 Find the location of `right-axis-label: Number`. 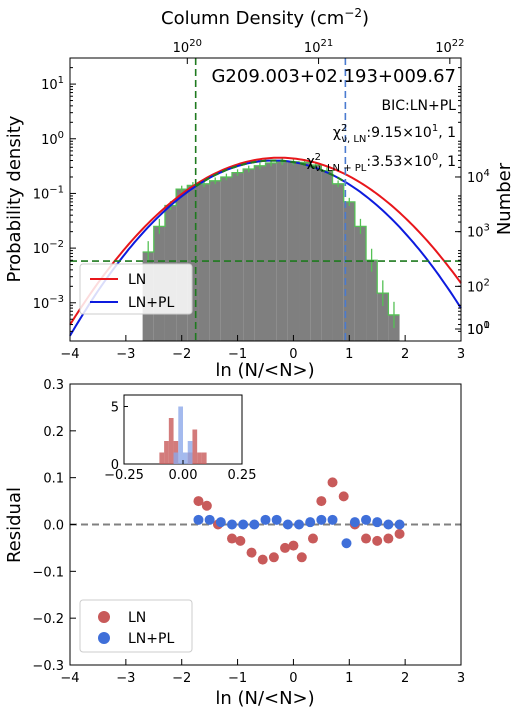

right-axis-label: Number is located at coordinates (504, 198).